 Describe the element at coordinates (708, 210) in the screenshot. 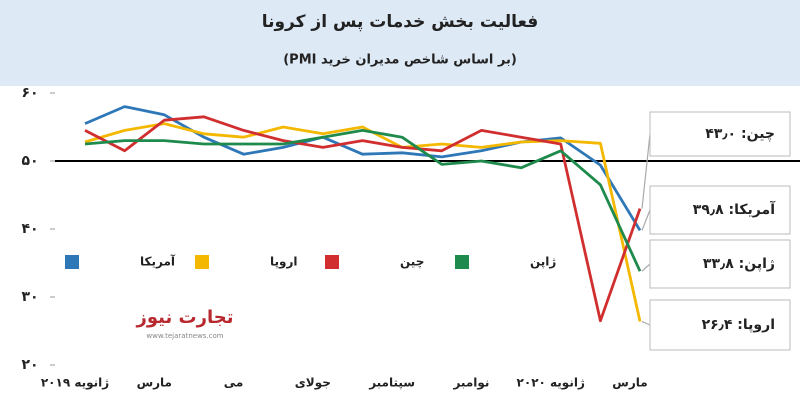

I see `callout-value: ۳۹٫۸` at that location.